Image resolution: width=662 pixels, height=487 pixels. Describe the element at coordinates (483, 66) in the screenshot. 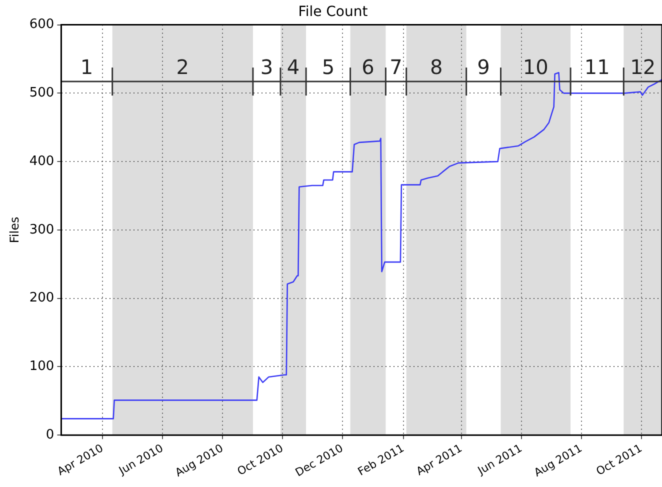

I see `annotation: 9` at that location.